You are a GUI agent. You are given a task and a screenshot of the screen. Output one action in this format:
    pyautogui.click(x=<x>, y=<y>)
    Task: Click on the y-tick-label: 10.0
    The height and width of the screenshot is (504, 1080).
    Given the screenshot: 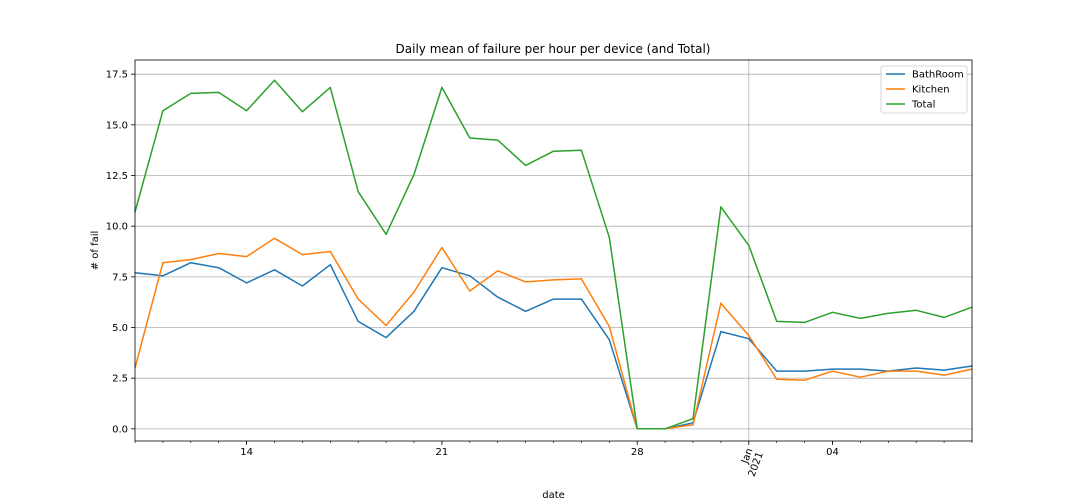 What is the action you would take?
    pyautogui.click(x=117, y=227)
    